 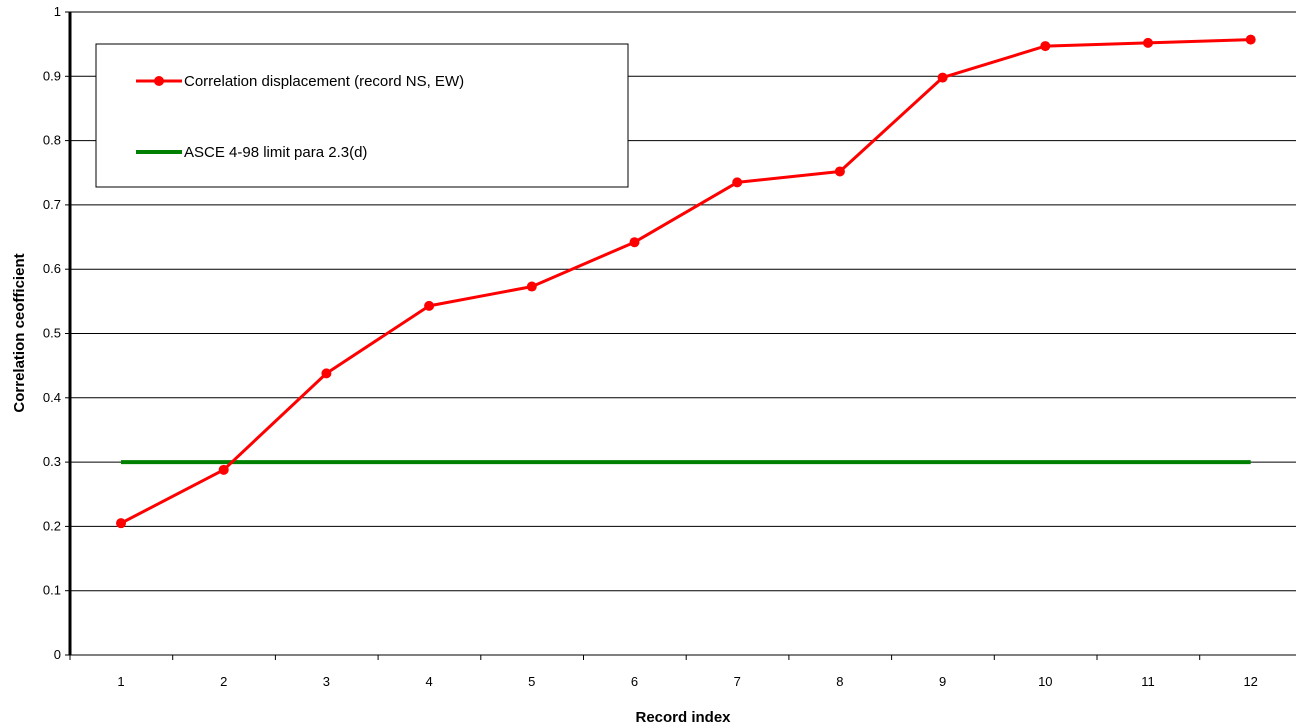 I want to click on y-axis-title: Correlation ceofficient, so click(x=19, y=332).